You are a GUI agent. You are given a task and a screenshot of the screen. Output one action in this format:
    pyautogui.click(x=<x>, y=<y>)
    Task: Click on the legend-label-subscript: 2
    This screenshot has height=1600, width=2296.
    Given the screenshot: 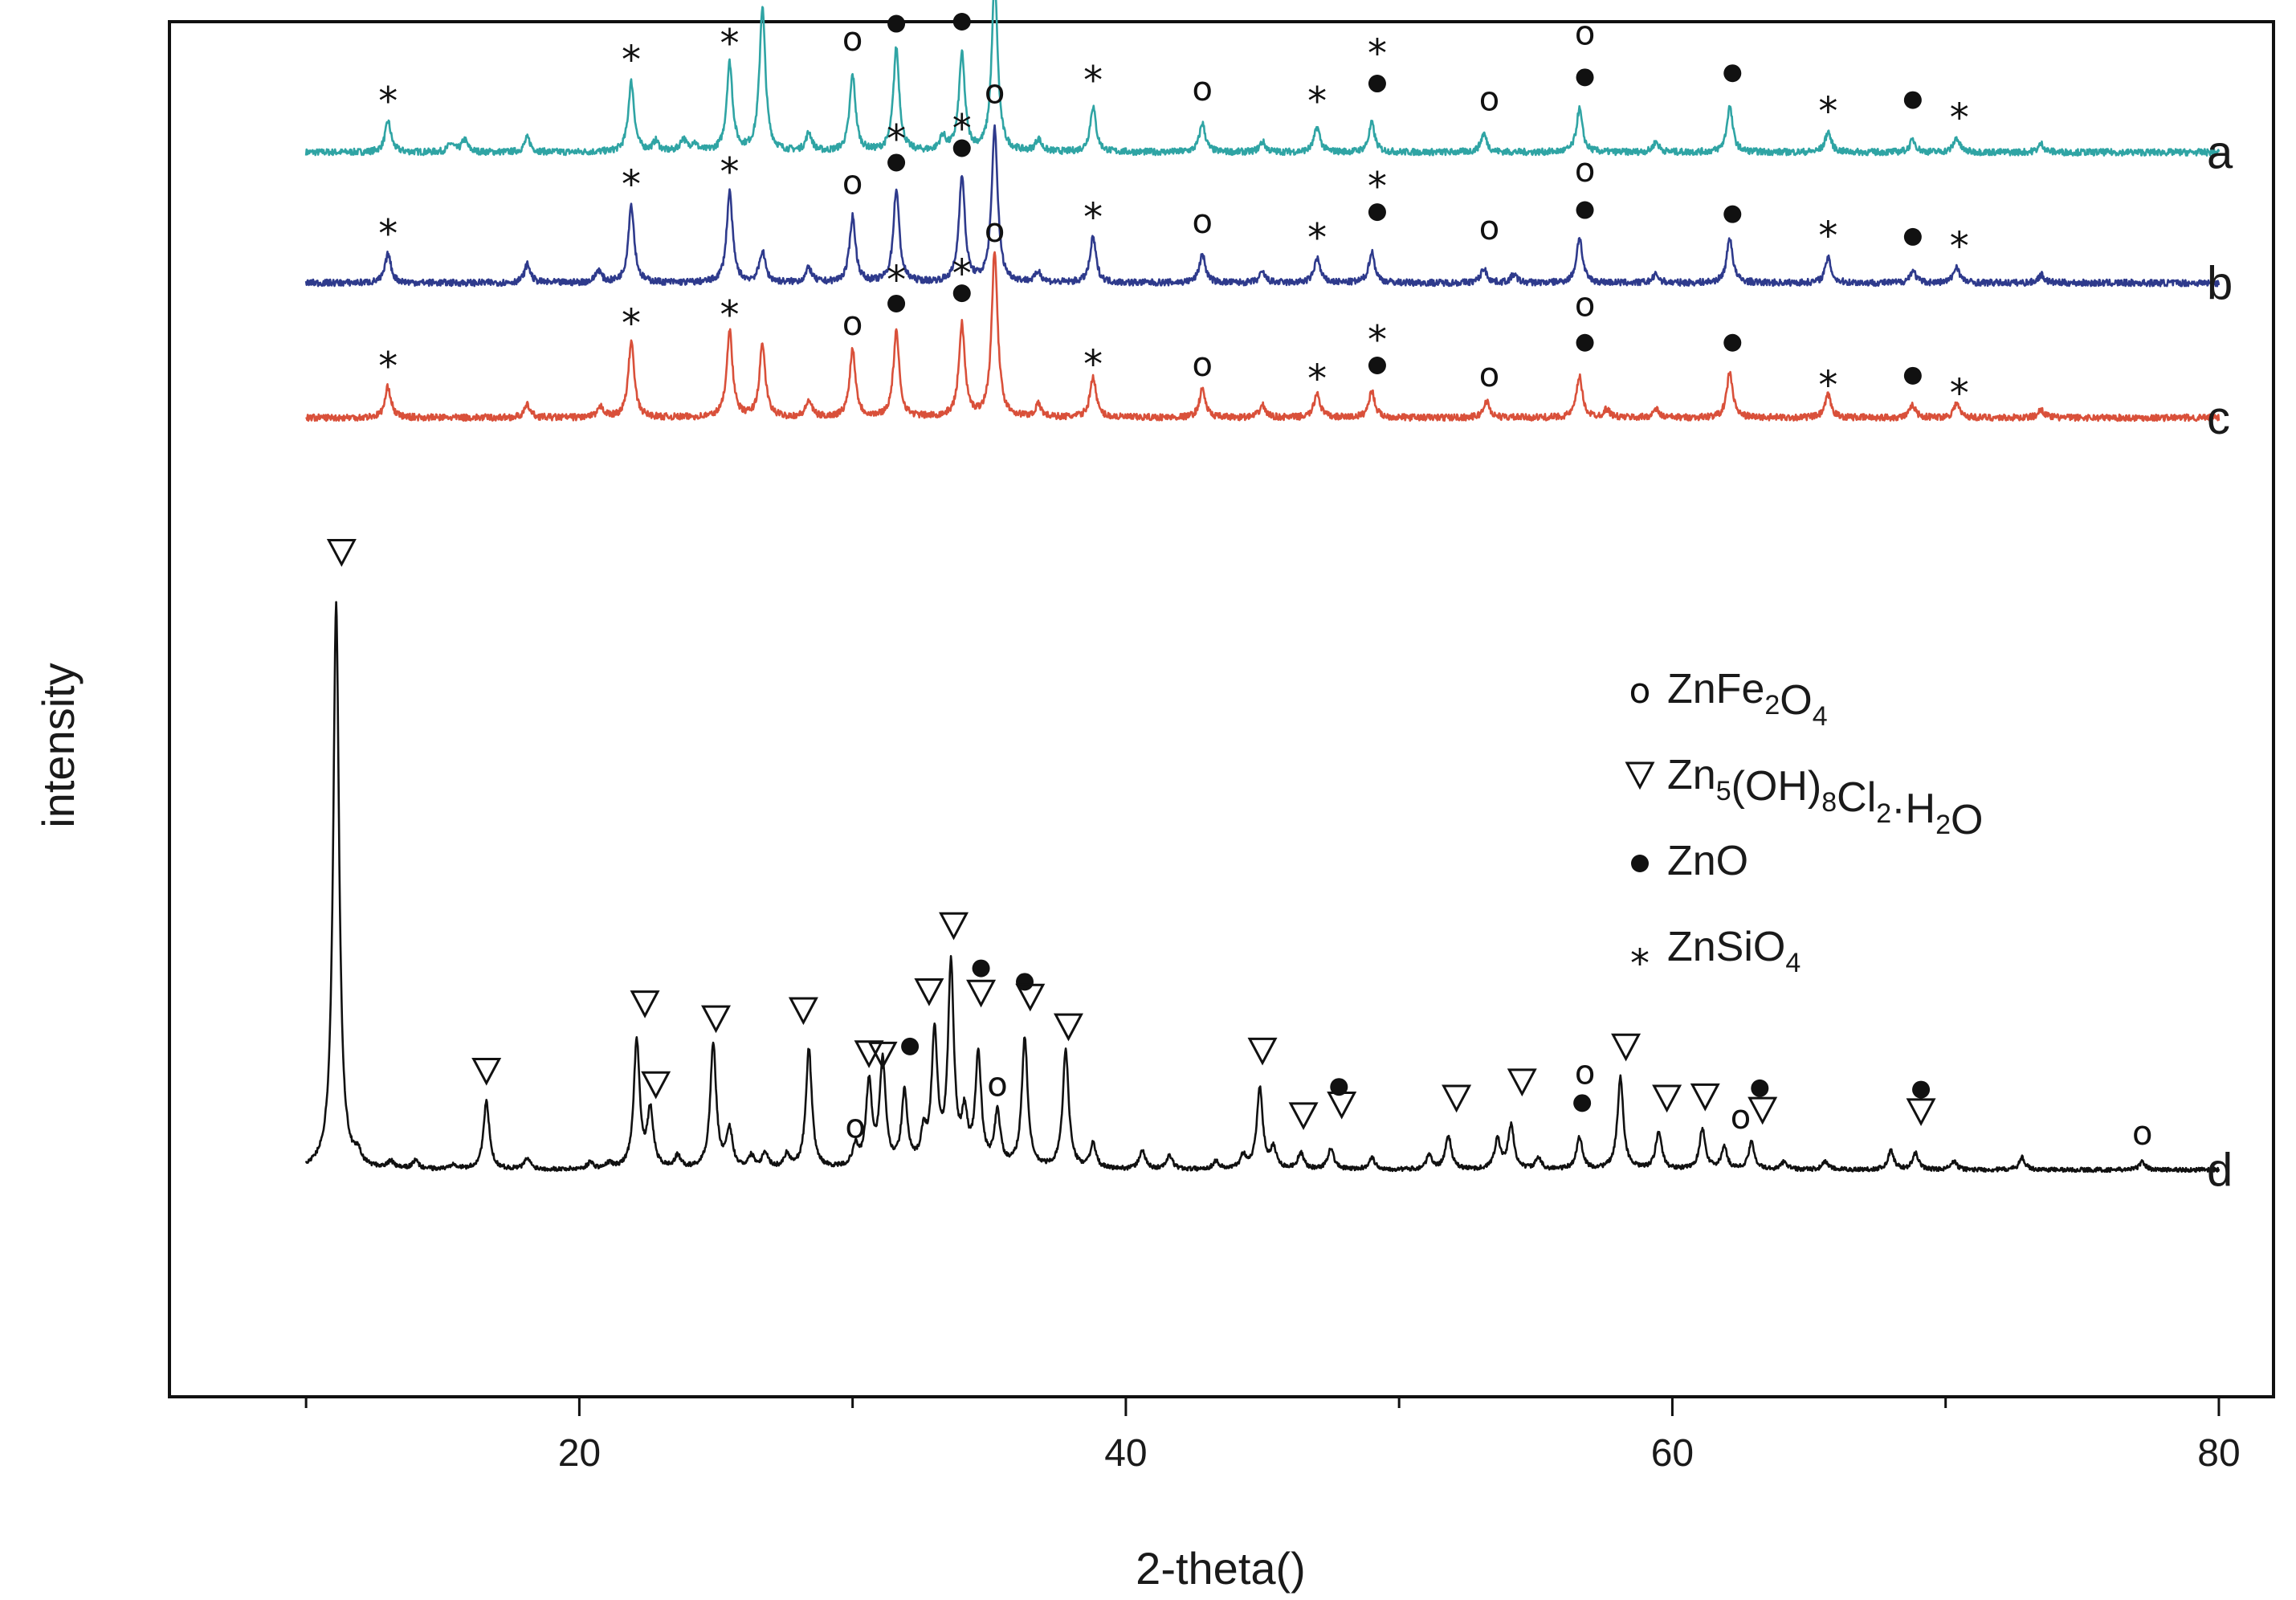 What is the action you would take?
    pyautogui.click(x=1884, y=814)
    